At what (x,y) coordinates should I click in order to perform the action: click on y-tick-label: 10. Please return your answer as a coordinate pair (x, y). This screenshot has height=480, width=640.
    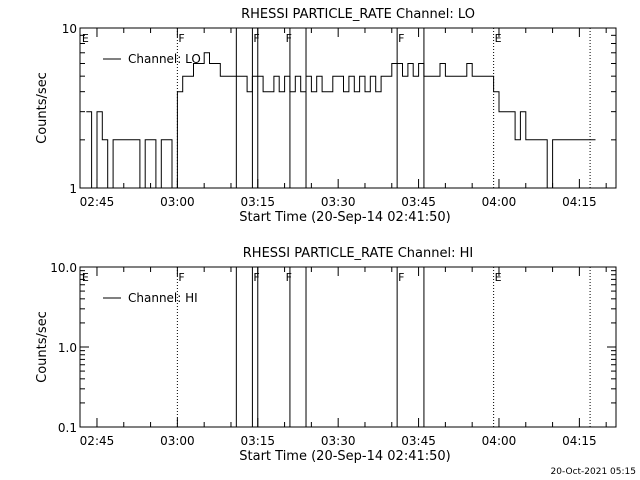
    Looking at the image, I should click on (69, 29).